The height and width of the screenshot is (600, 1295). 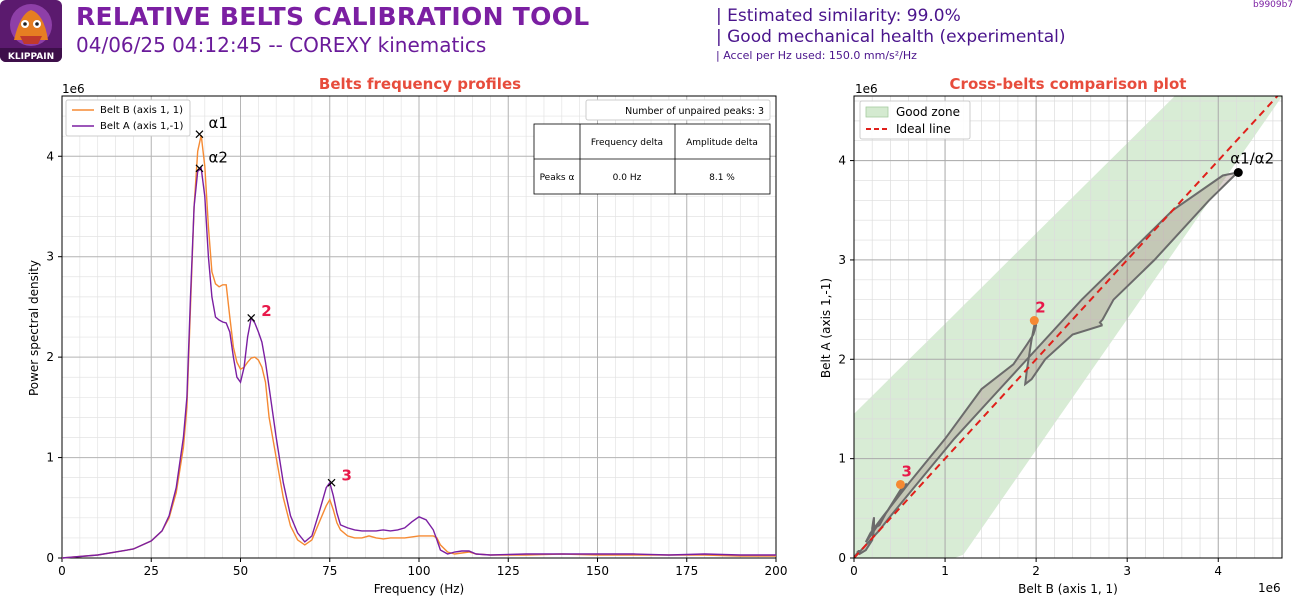 What do you see at coordinates (419, 571) in the screenshot?
I see `x-tick-label: 100` at bounding box center [419, 571].